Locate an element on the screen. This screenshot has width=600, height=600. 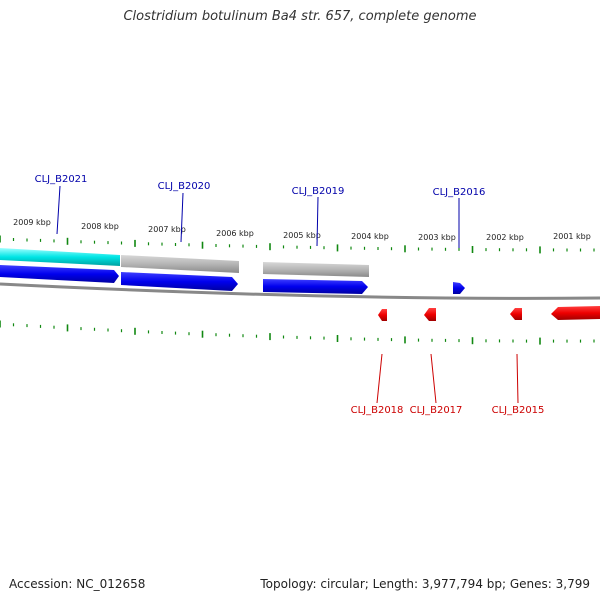
kbp-label-2008: 2008 kbp is located at coordinates (100, 226).